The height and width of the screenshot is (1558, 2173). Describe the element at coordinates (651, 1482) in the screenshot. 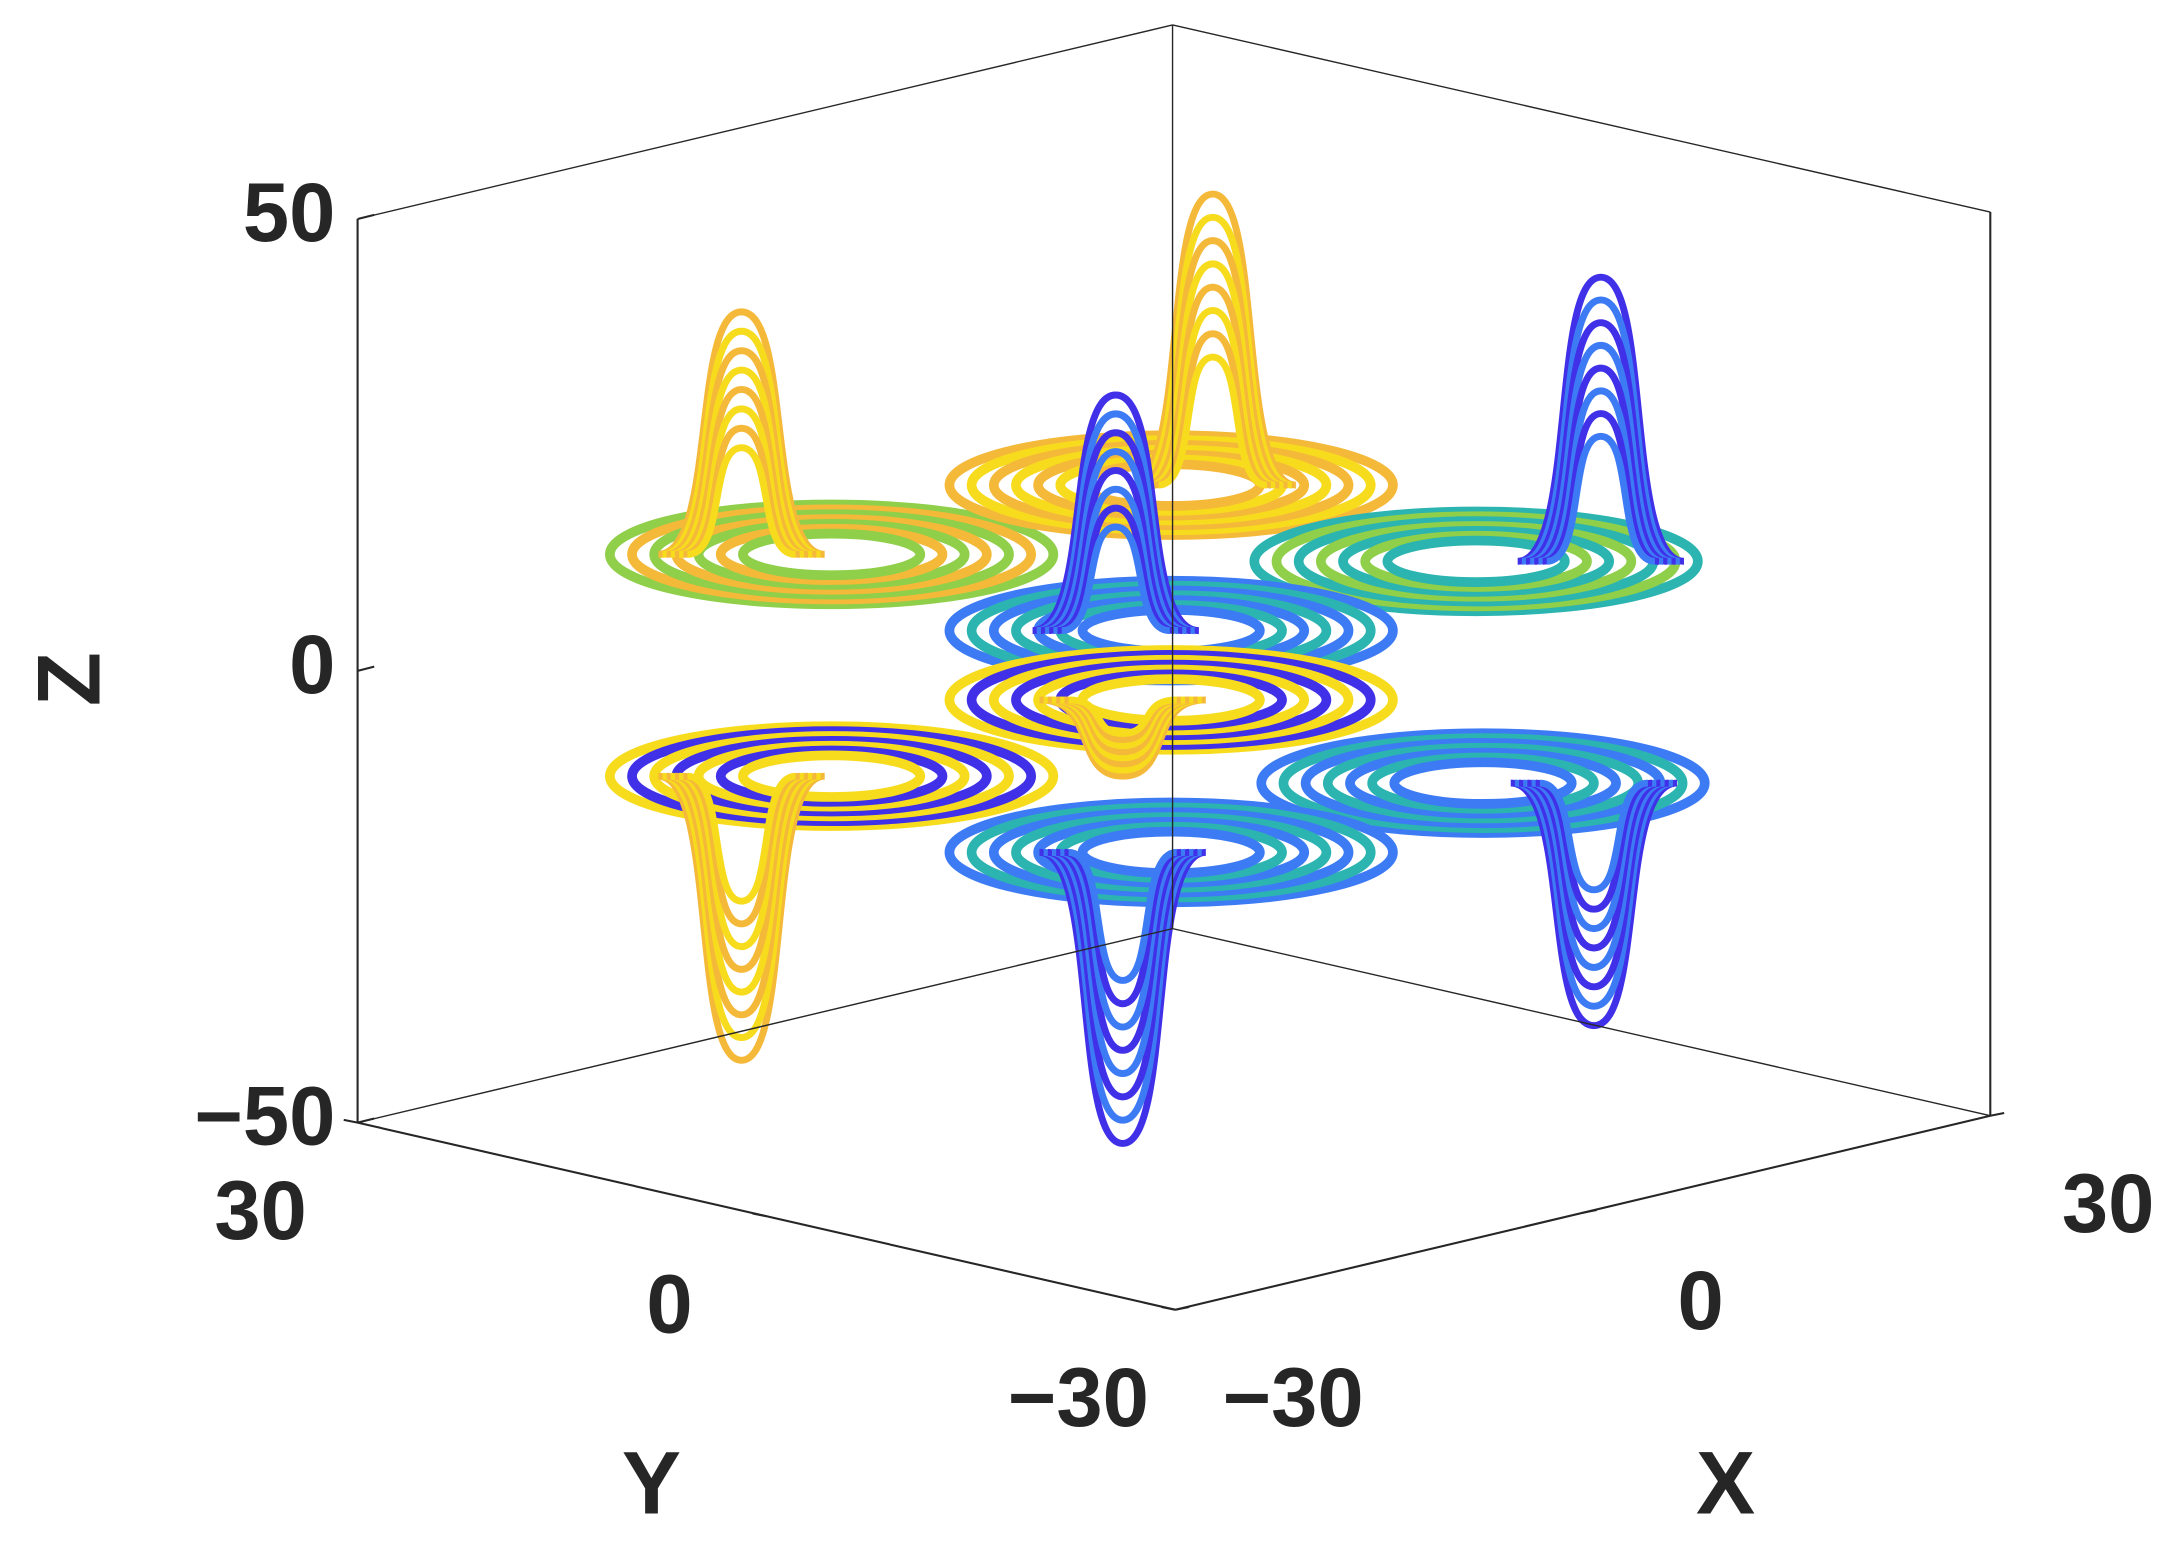

I see `y-axis-label: Y` at that location.